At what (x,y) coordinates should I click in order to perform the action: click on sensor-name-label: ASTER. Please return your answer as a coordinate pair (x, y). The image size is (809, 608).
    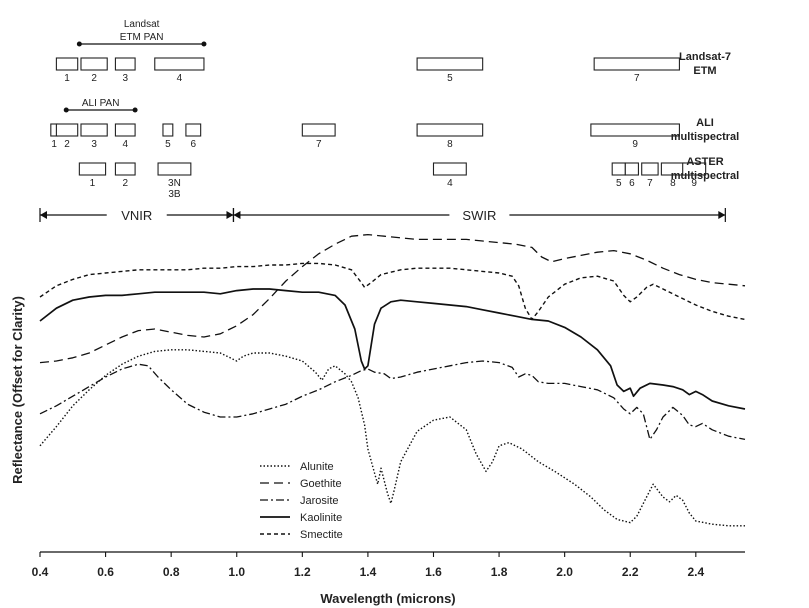
    Looking at the image, I should click on (704, 162).